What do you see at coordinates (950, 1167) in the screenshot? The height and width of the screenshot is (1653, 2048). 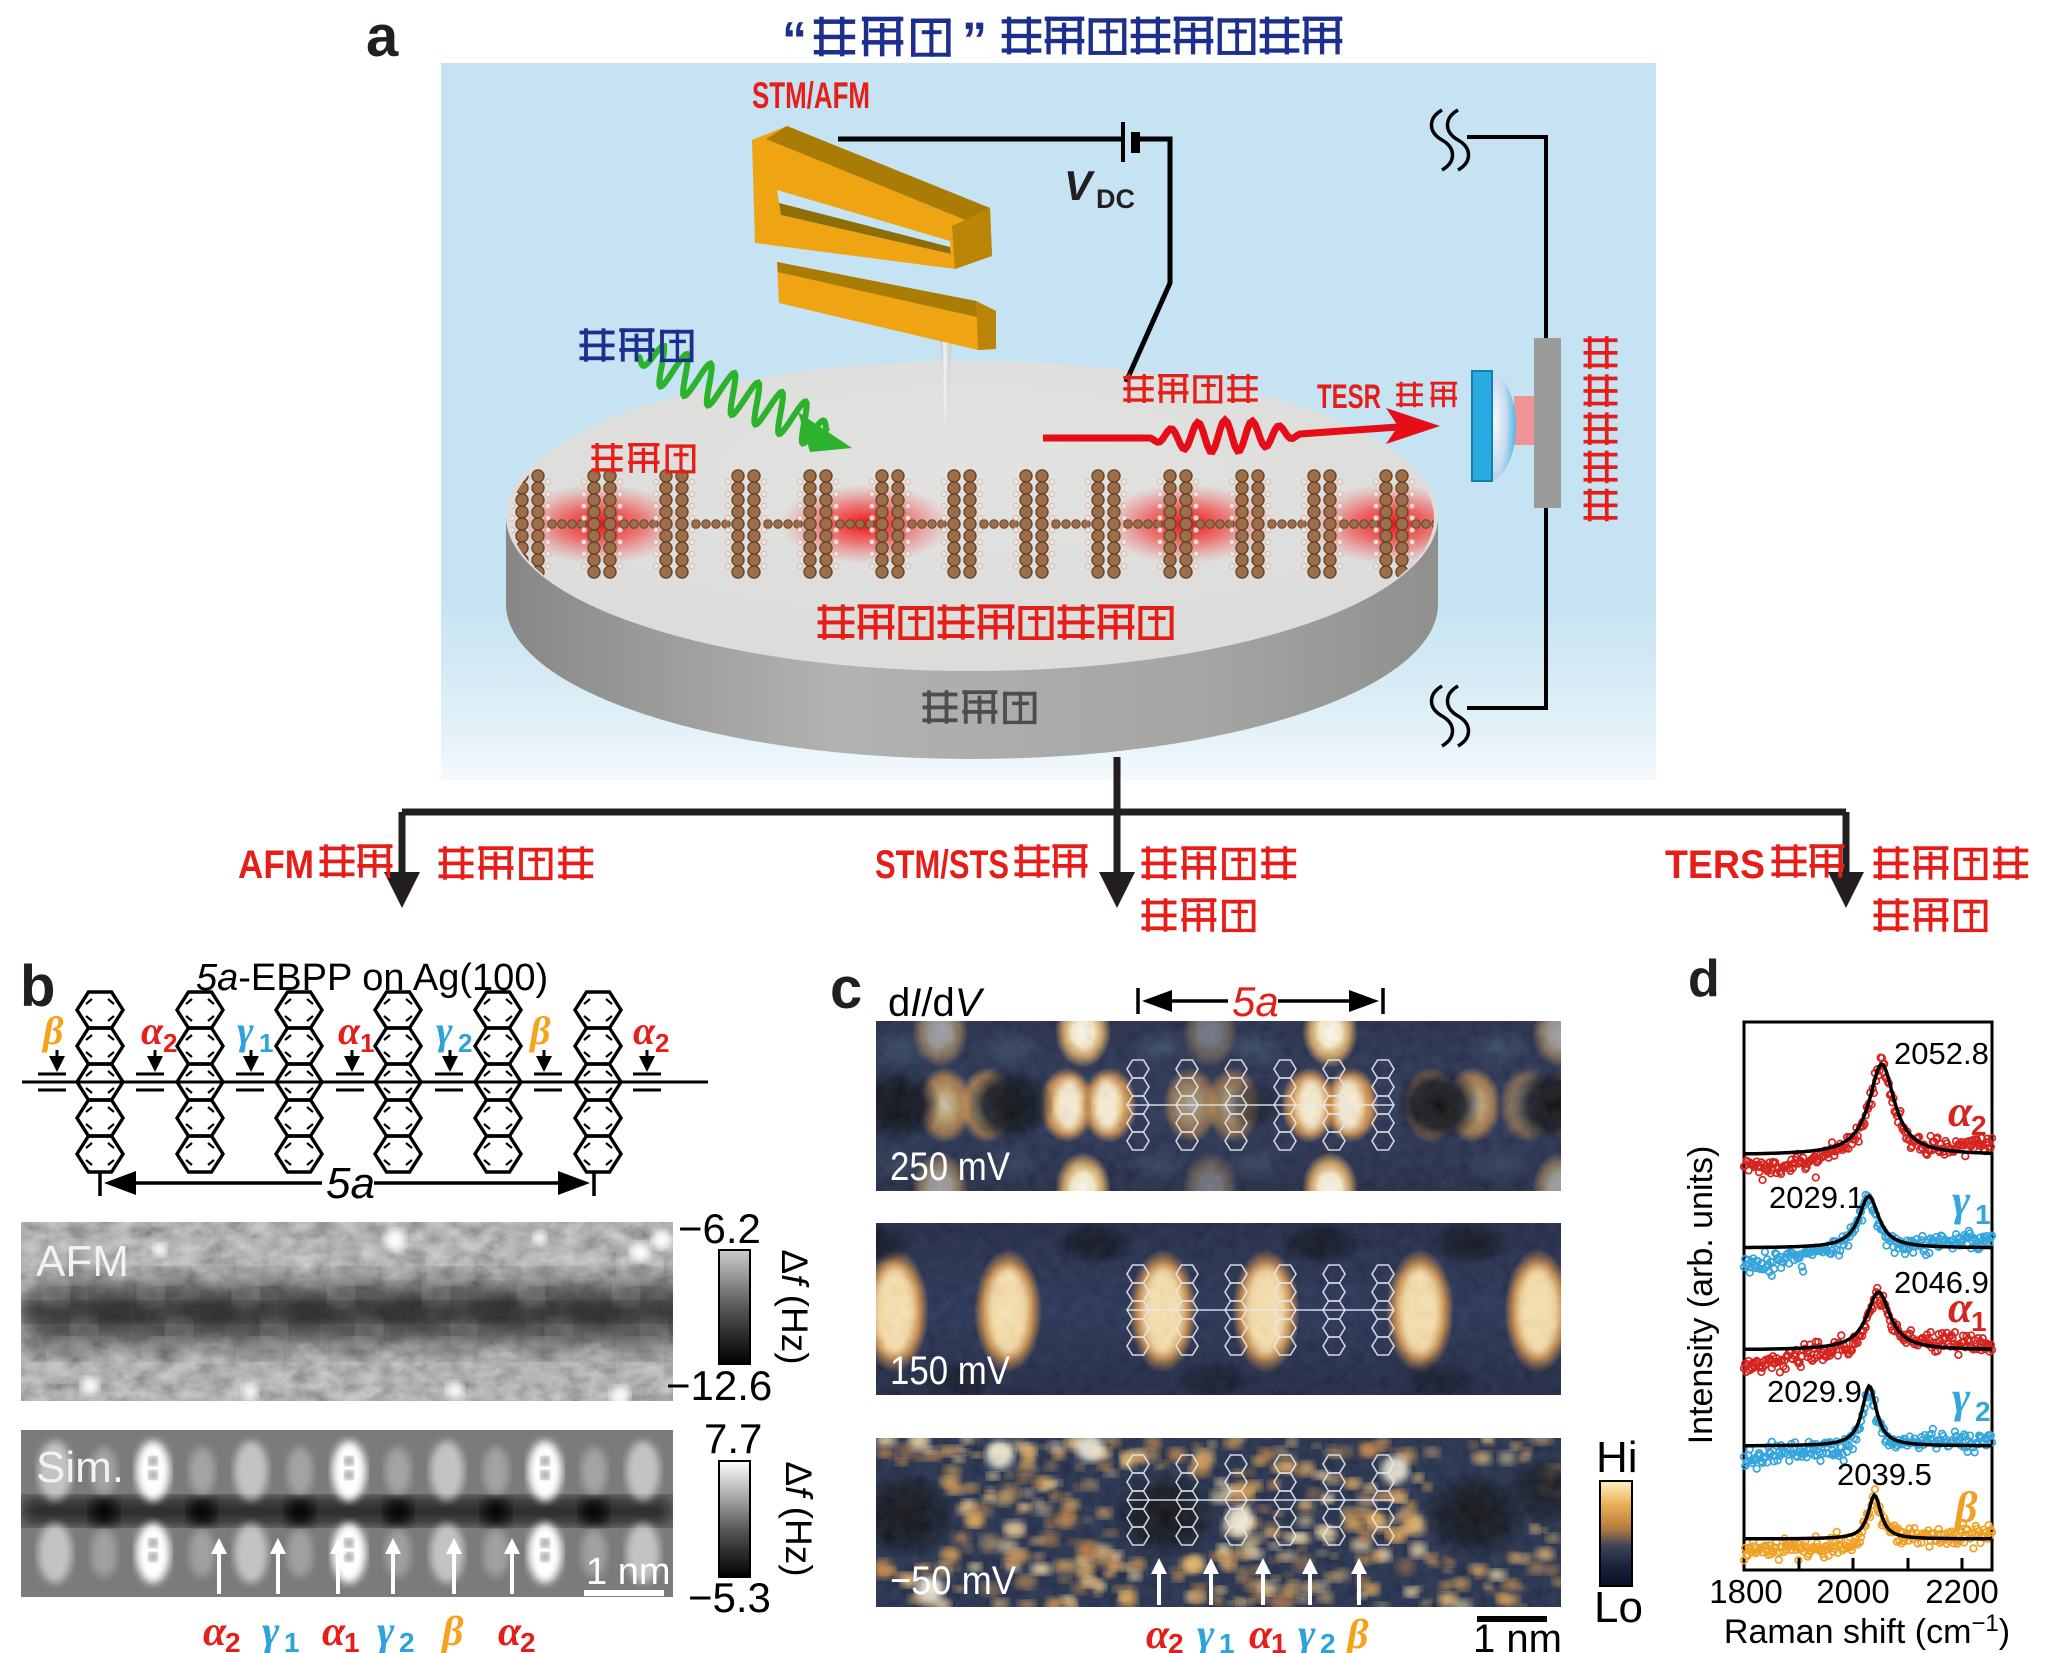 I see `svg-text: 250 mV` at bounding box center [950, 1167].